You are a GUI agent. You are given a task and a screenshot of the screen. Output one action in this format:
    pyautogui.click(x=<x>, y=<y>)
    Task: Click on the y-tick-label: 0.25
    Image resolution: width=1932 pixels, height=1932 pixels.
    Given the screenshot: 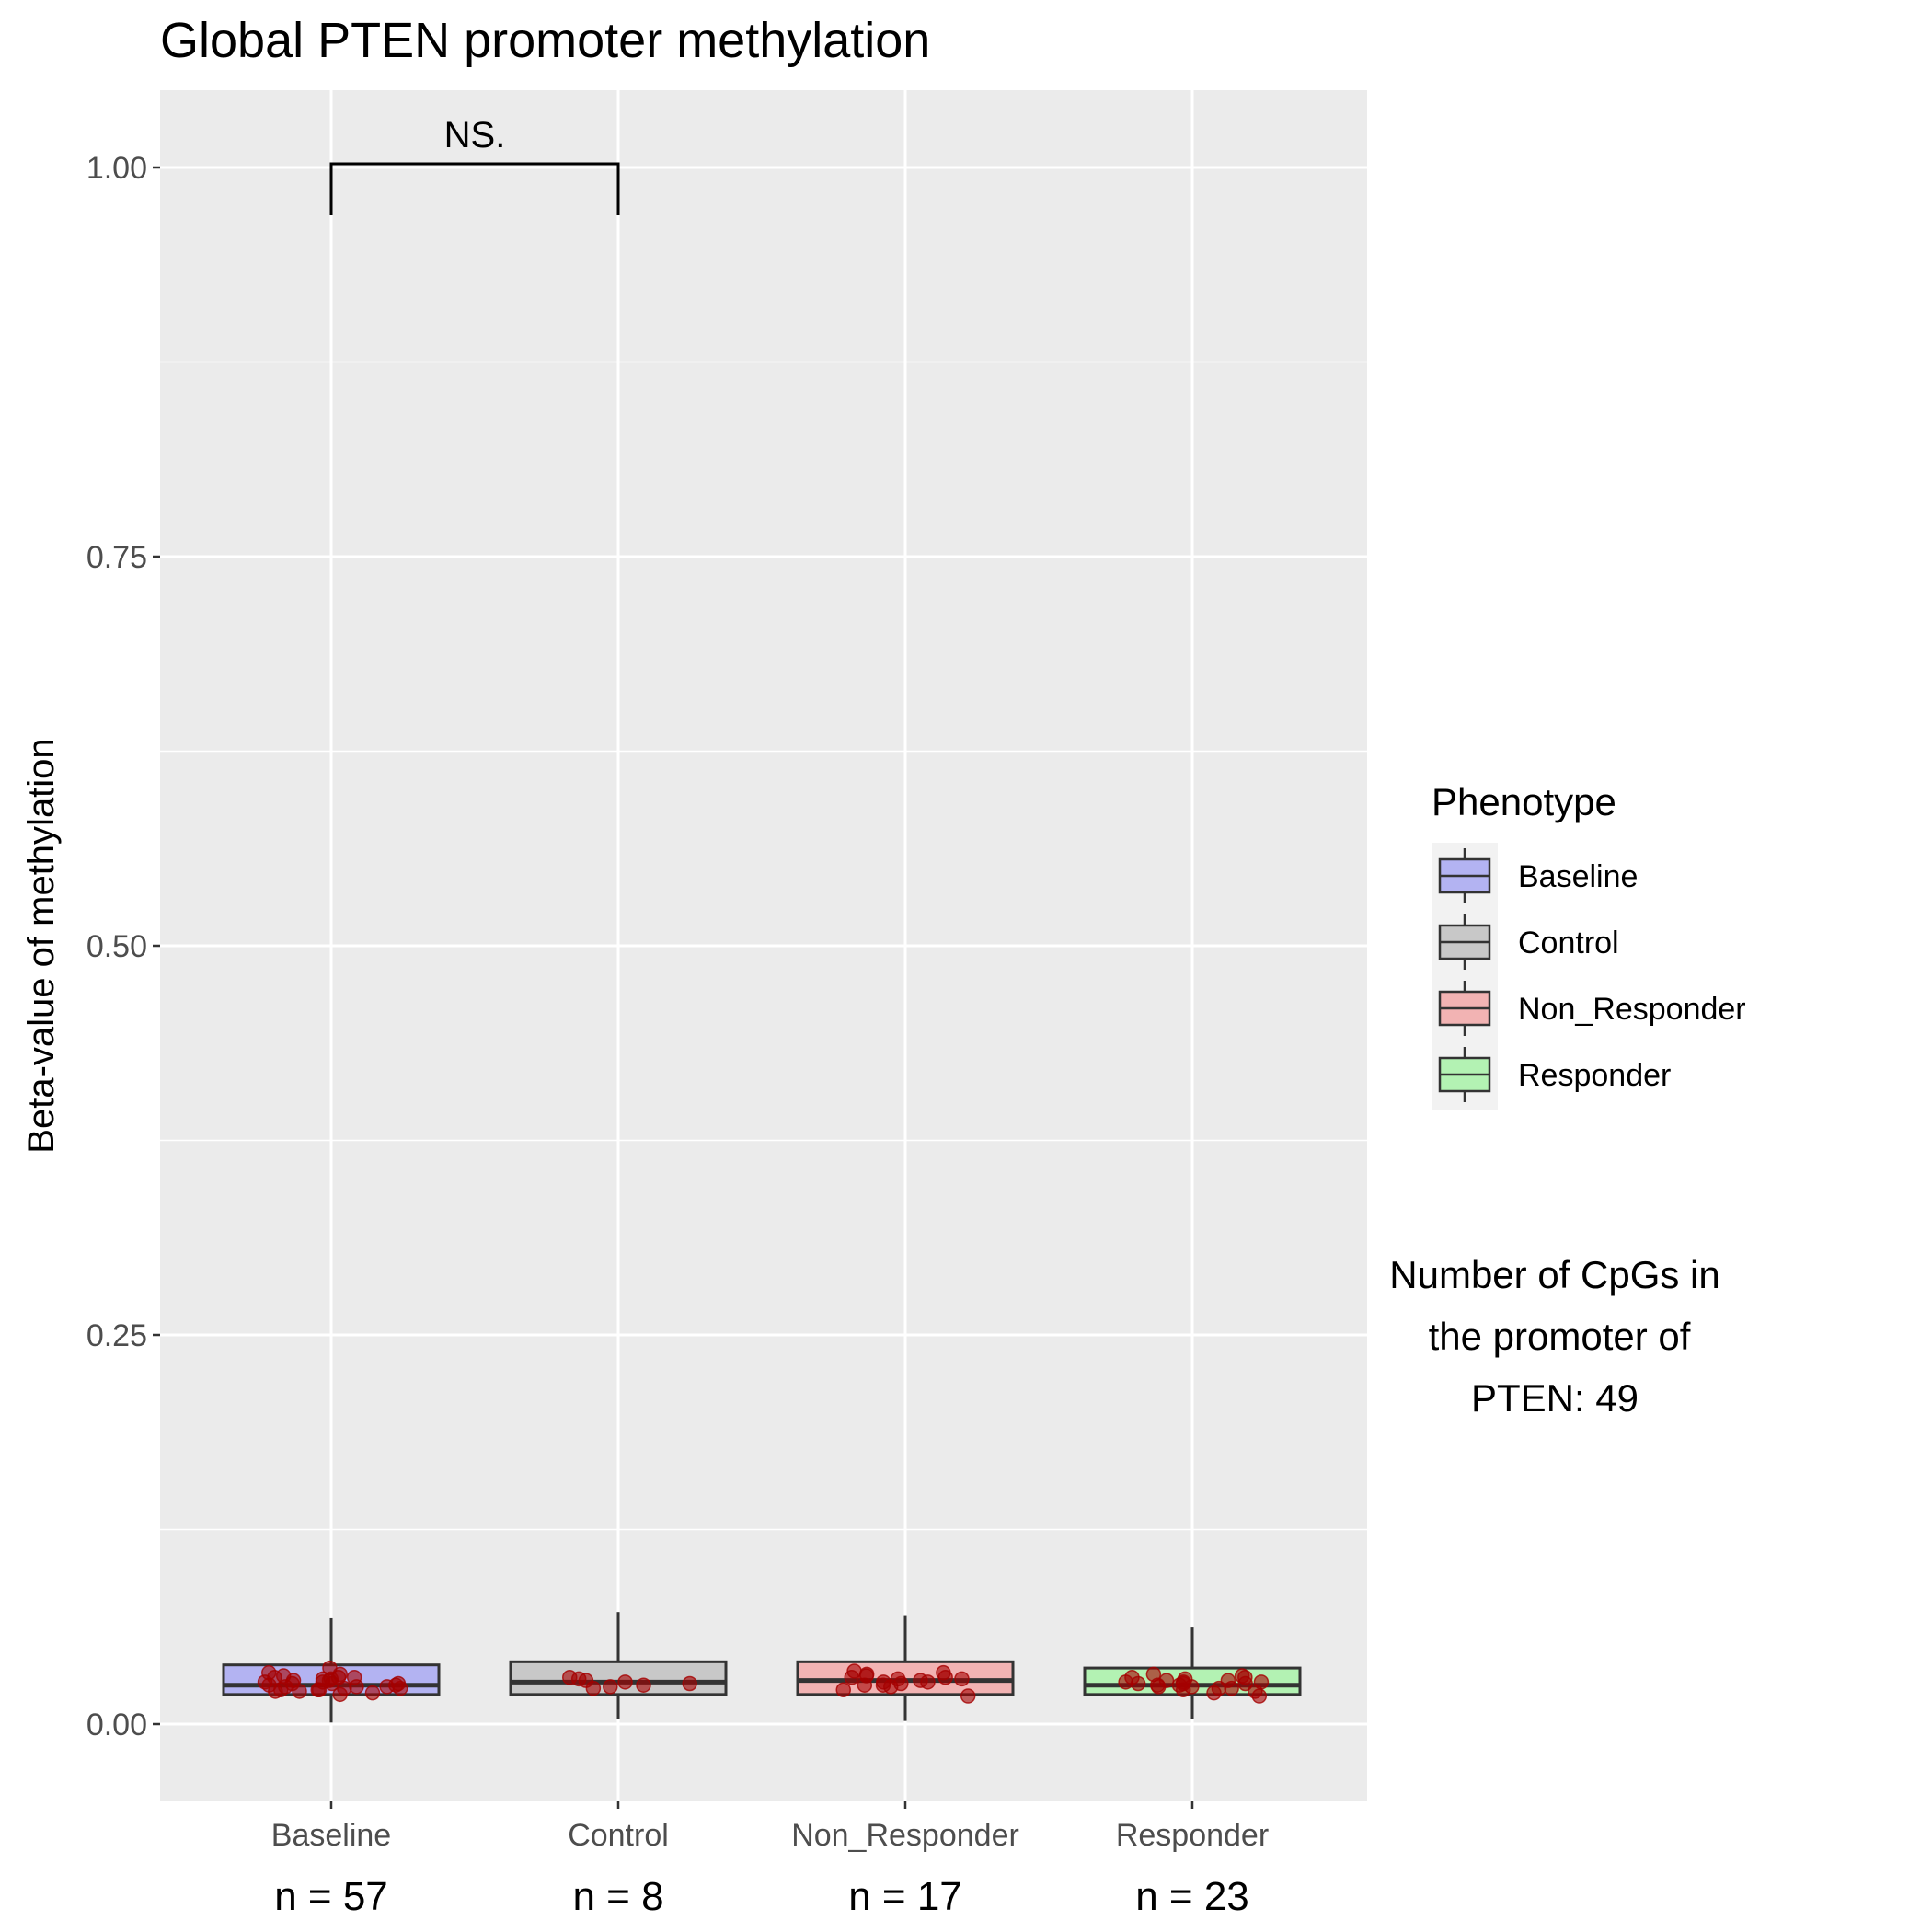 What is the action you would take?
    pyautogui.click(x=116, y=1335)
    